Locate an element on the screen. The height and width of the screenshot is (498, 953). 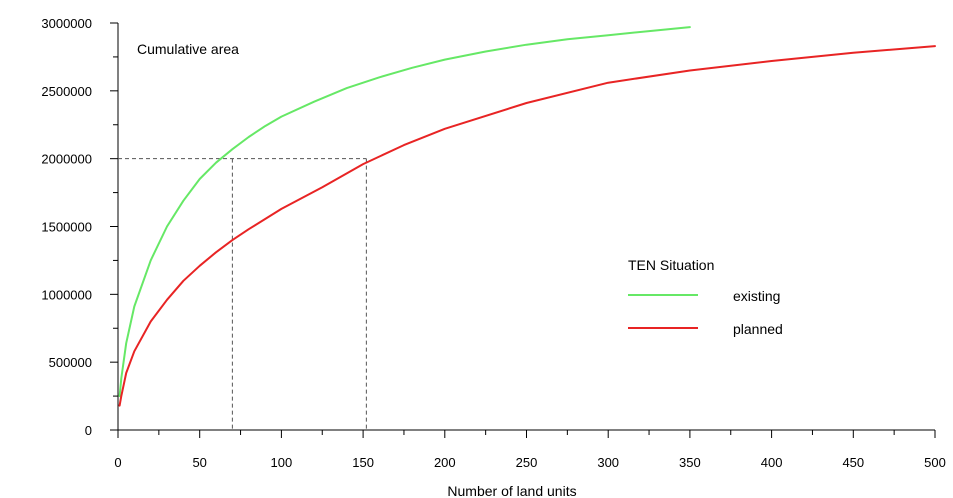
y-tick-label: 3000000 is located at coordinates (66, 23).